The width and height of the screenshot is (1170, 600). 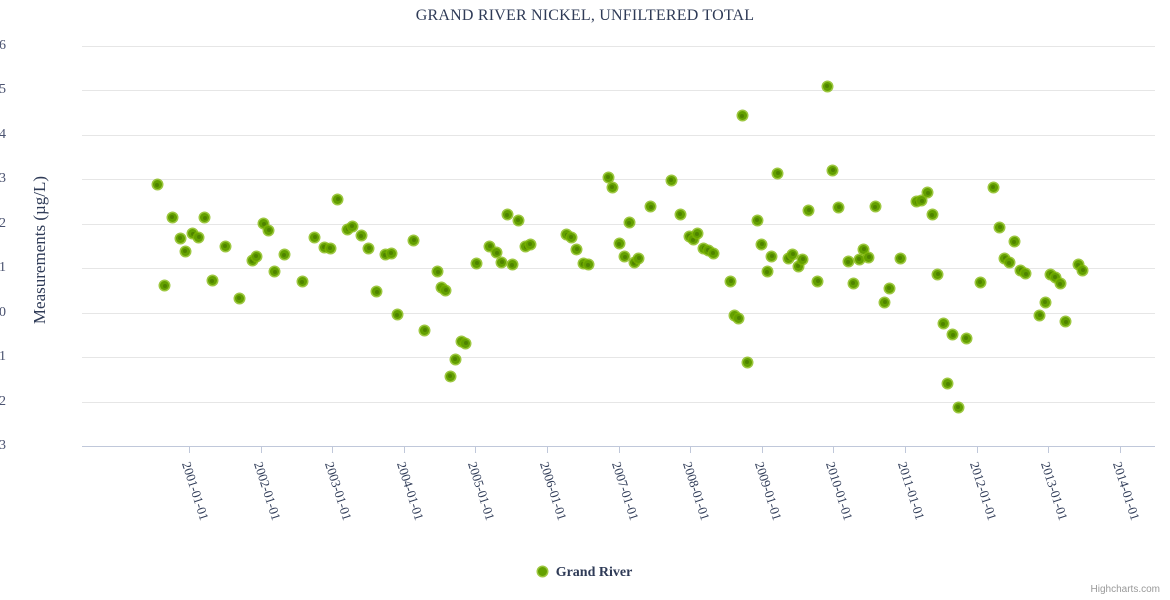 What do you see at coordinates (1125, 589) in the screenshot?
I see `highcharts-credits-link: Highcharts.com` at bounding box center [1125, 589].